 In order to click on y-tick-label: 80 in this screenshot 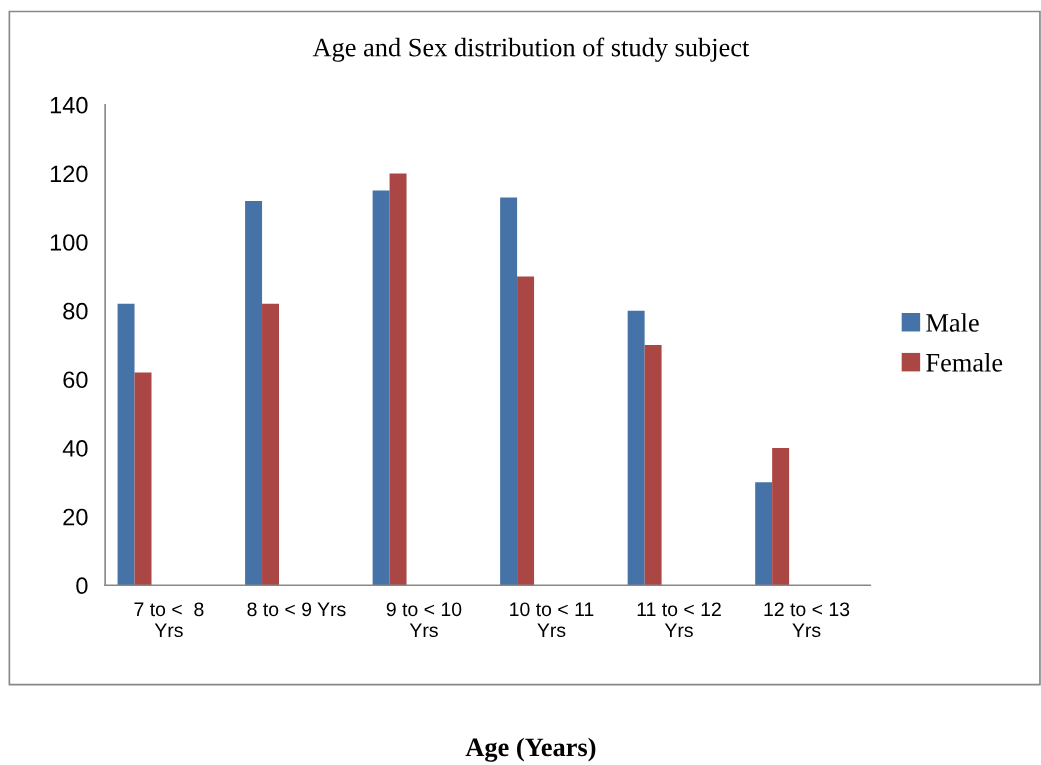, I will do `click(75, 311)`.